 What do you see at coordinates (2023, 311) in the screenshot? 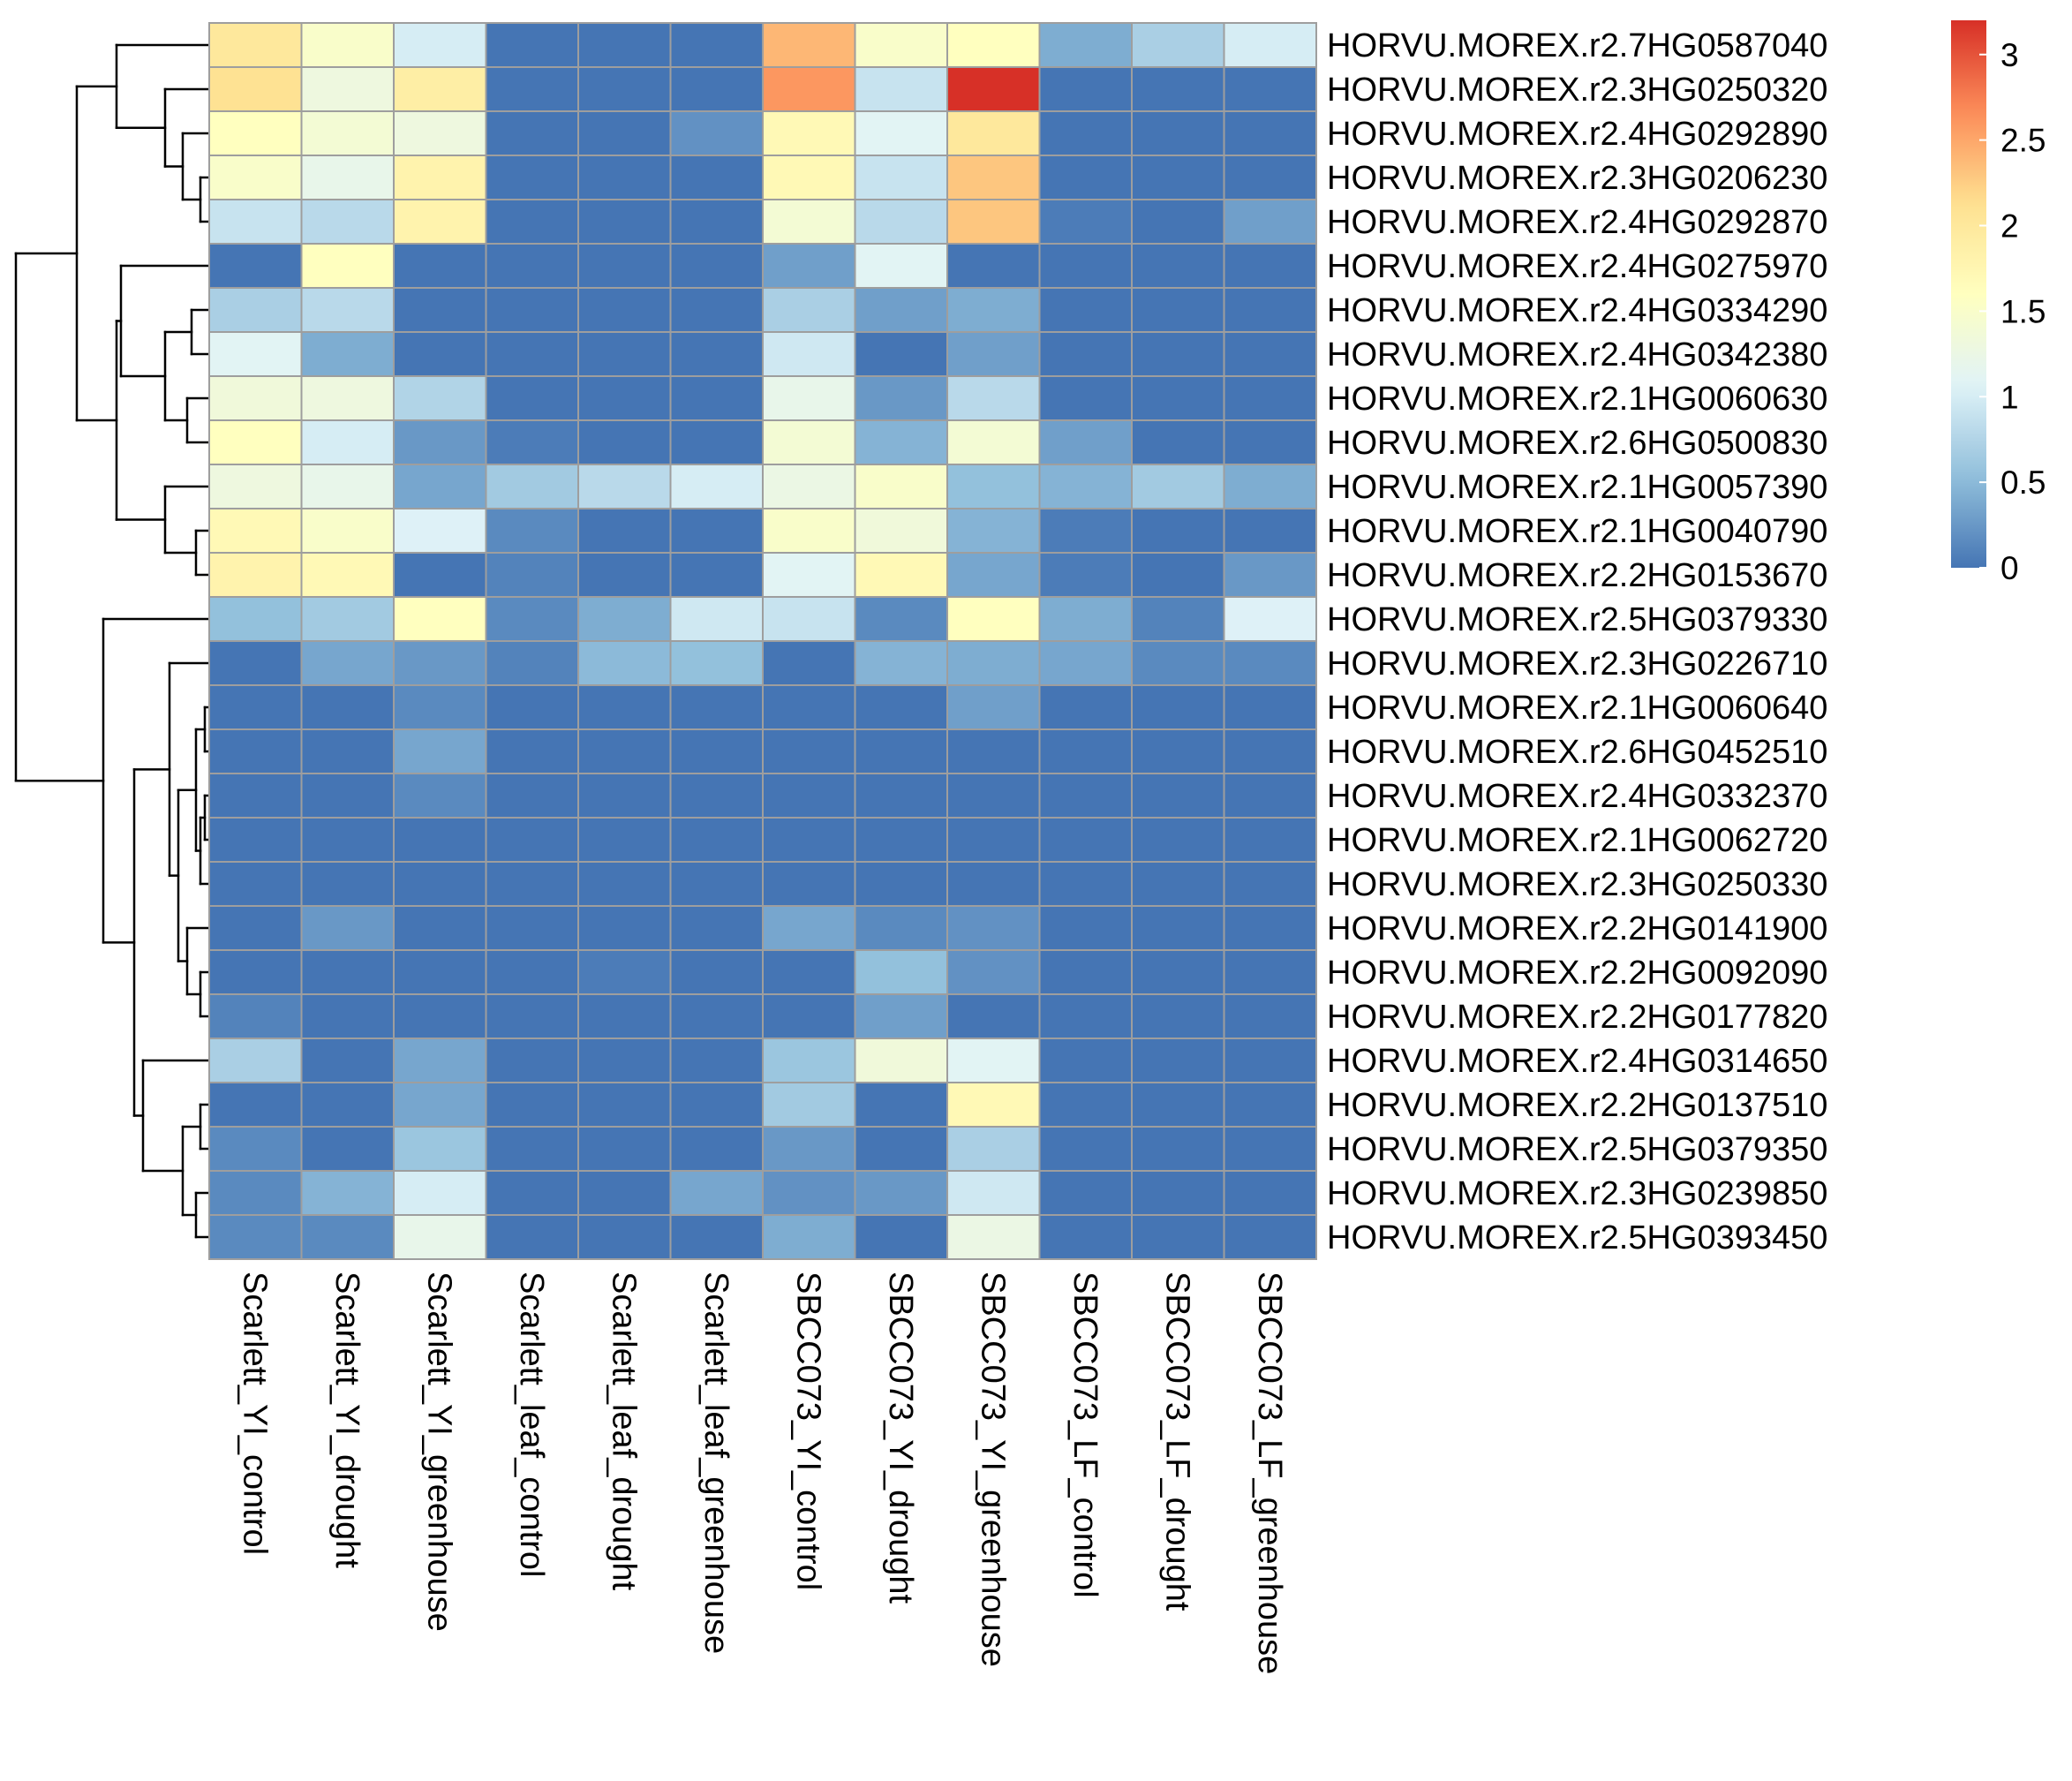
I see `legend-tick-label: 1.5` at bounding box center [2023, 311].